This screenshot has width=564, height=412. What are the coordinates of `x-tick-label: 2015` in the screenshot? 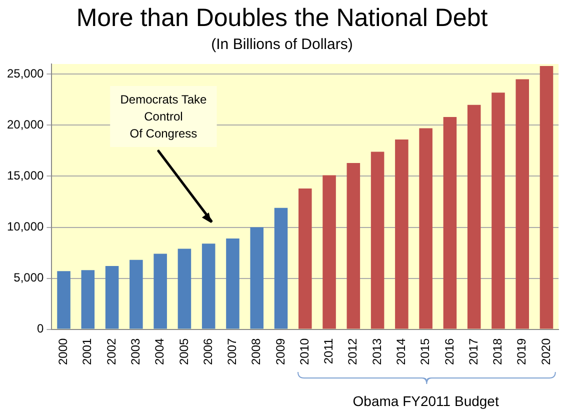 It's located at (425, 352).